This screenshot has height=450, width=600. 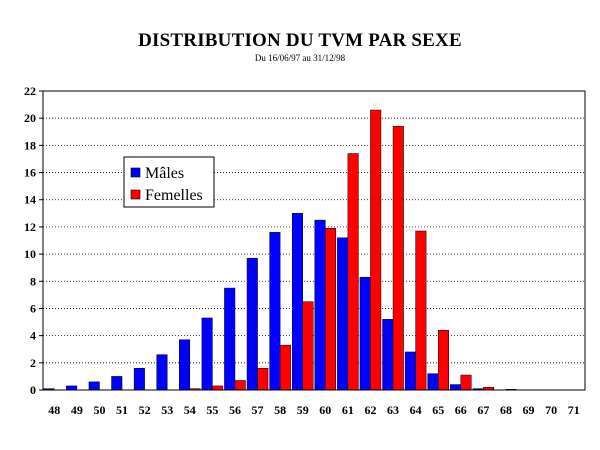 I want to click on x-tick-label: 56, so click(x=235, y=410).